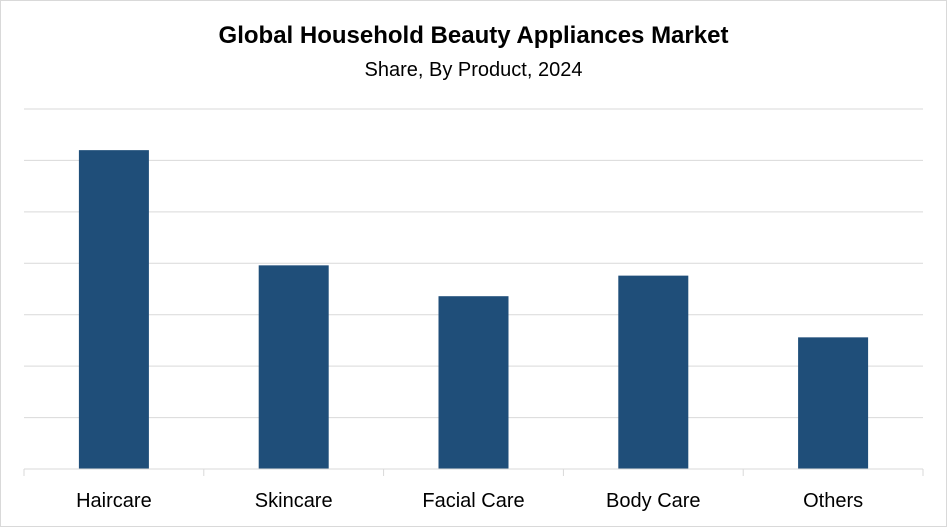  I want to click on bar-others, so click(833, 403).